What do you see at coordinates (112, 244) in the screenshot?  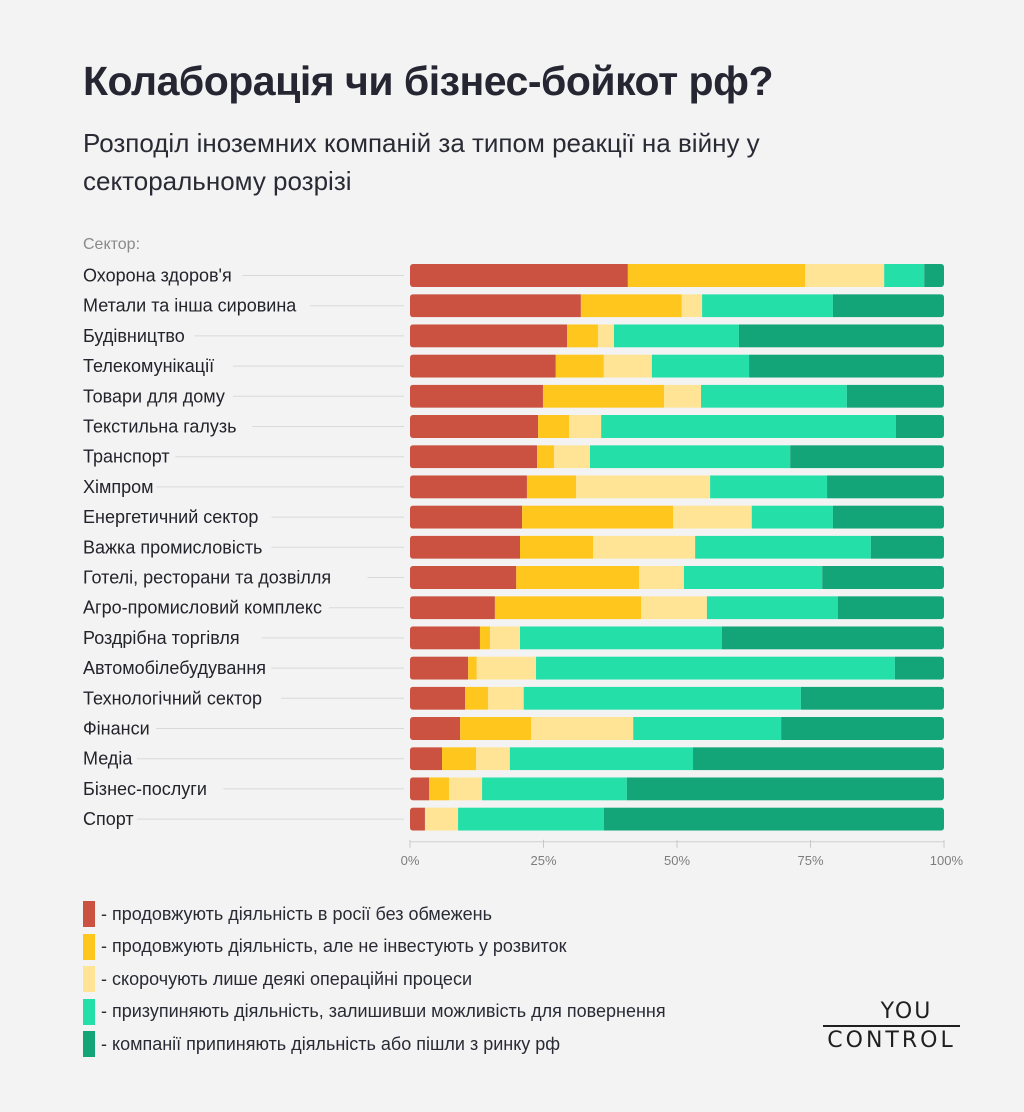 I see `y-axis-heading: Сектор:` at bounding box center [112, 244].